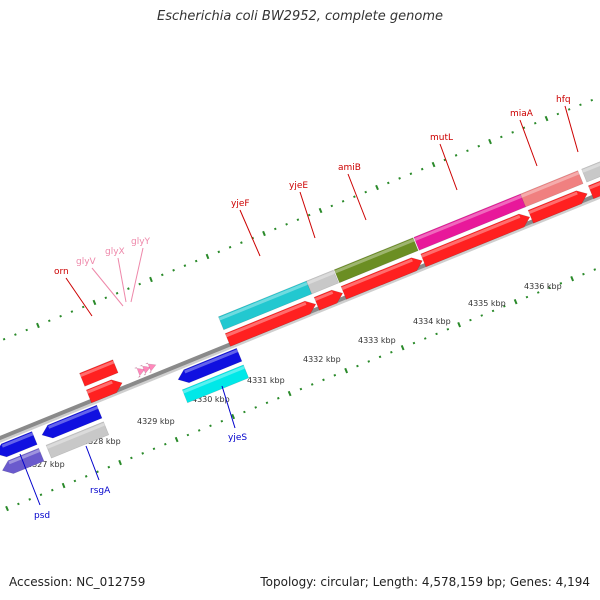  Describe the element at coordinates (328, 300) in the screenshot. I see `cds-yjeE` at that location.